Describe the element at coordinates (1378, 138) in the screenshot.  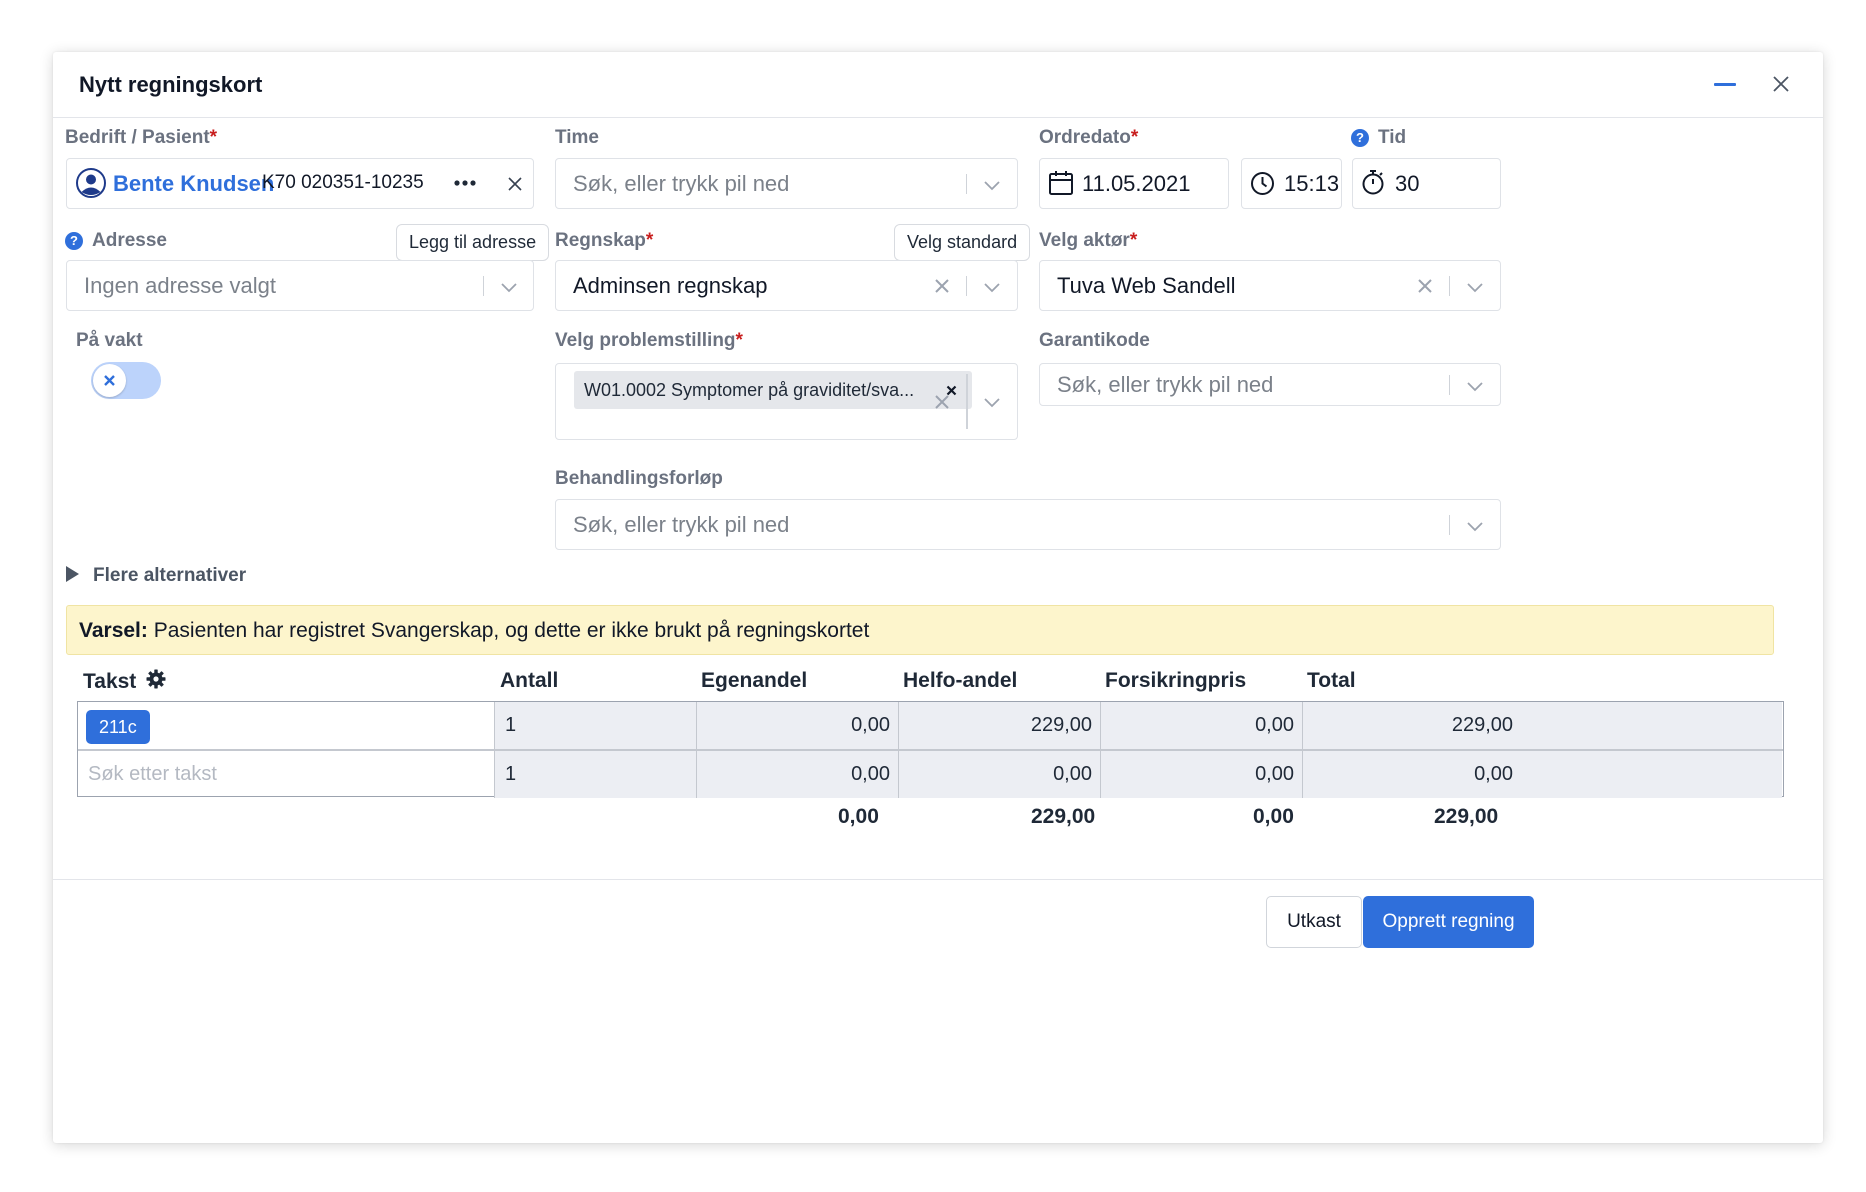
I see `duration-label: ? Tid` at that location.